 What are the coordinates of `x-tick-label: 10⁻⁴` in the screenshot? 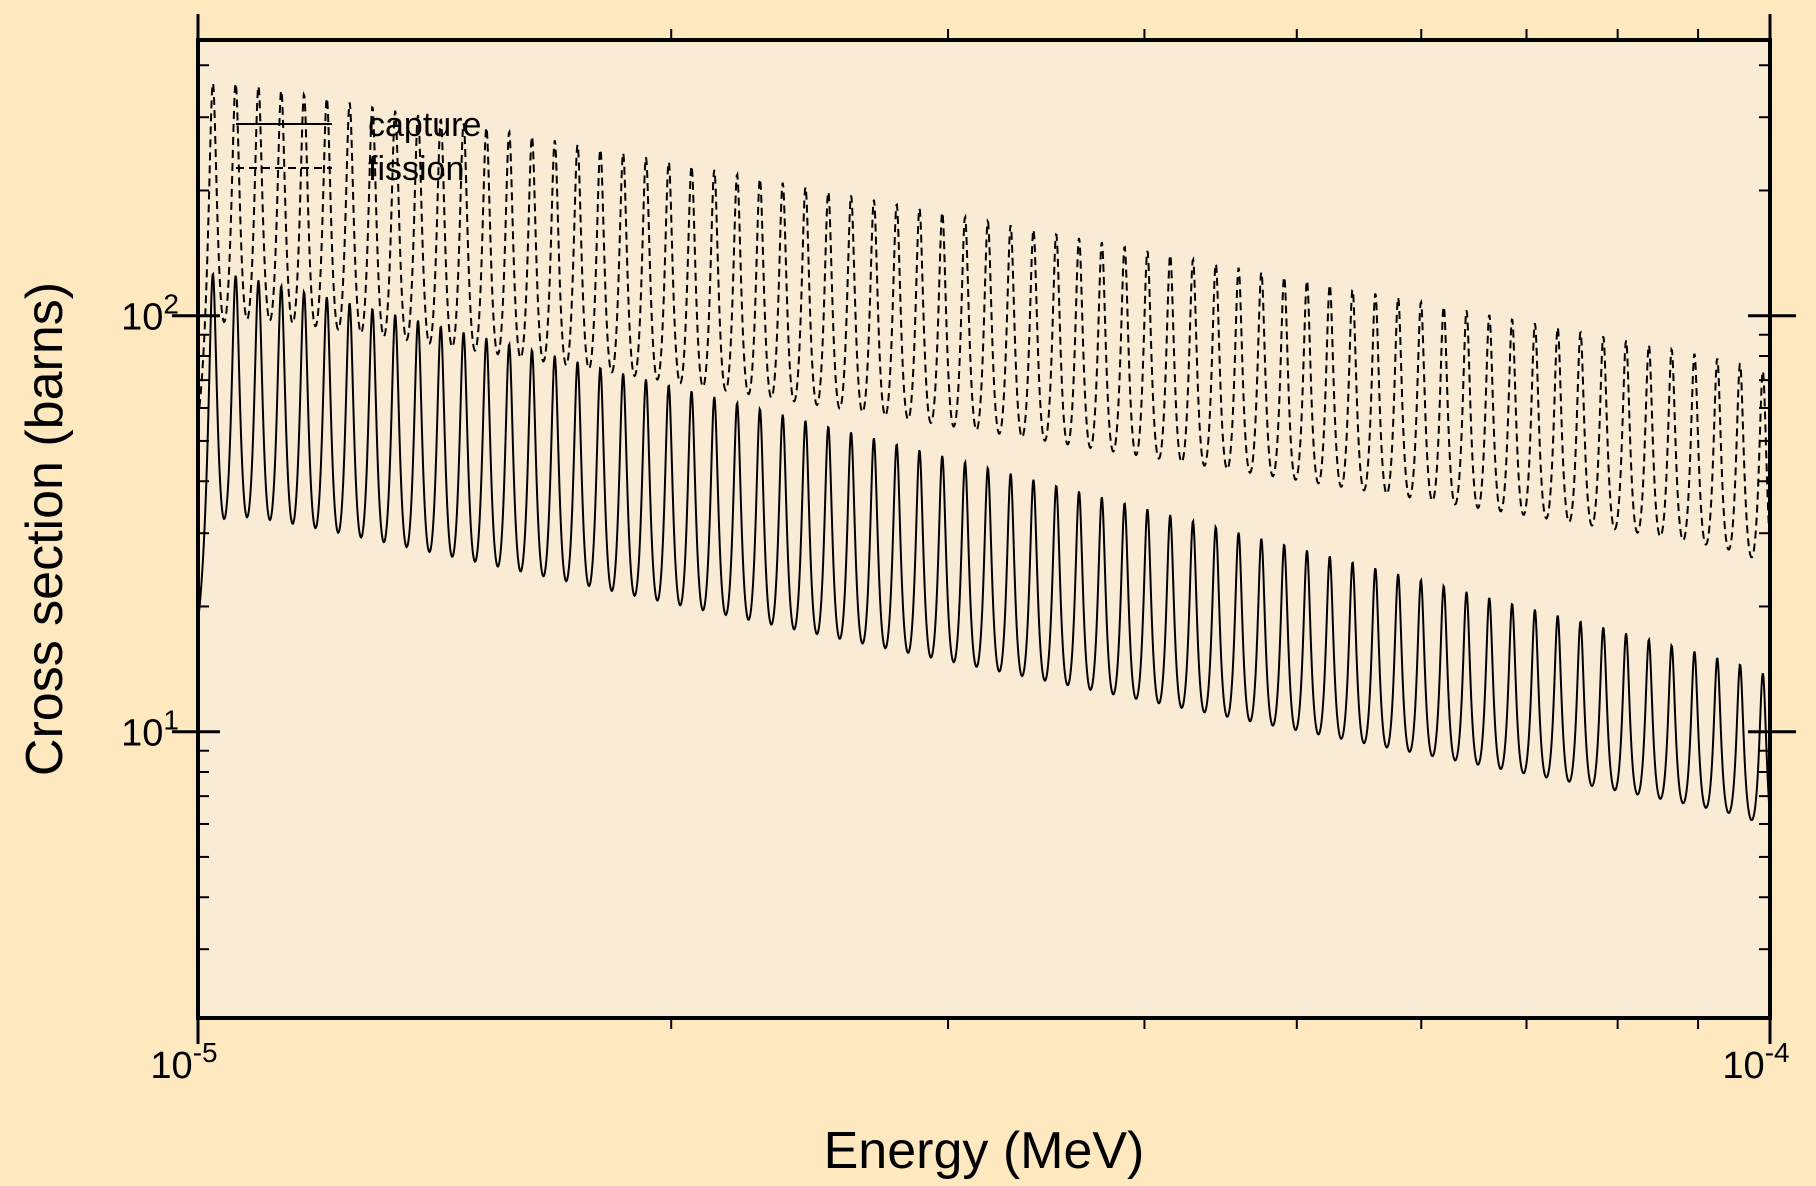 It's located at (1755, 1062).